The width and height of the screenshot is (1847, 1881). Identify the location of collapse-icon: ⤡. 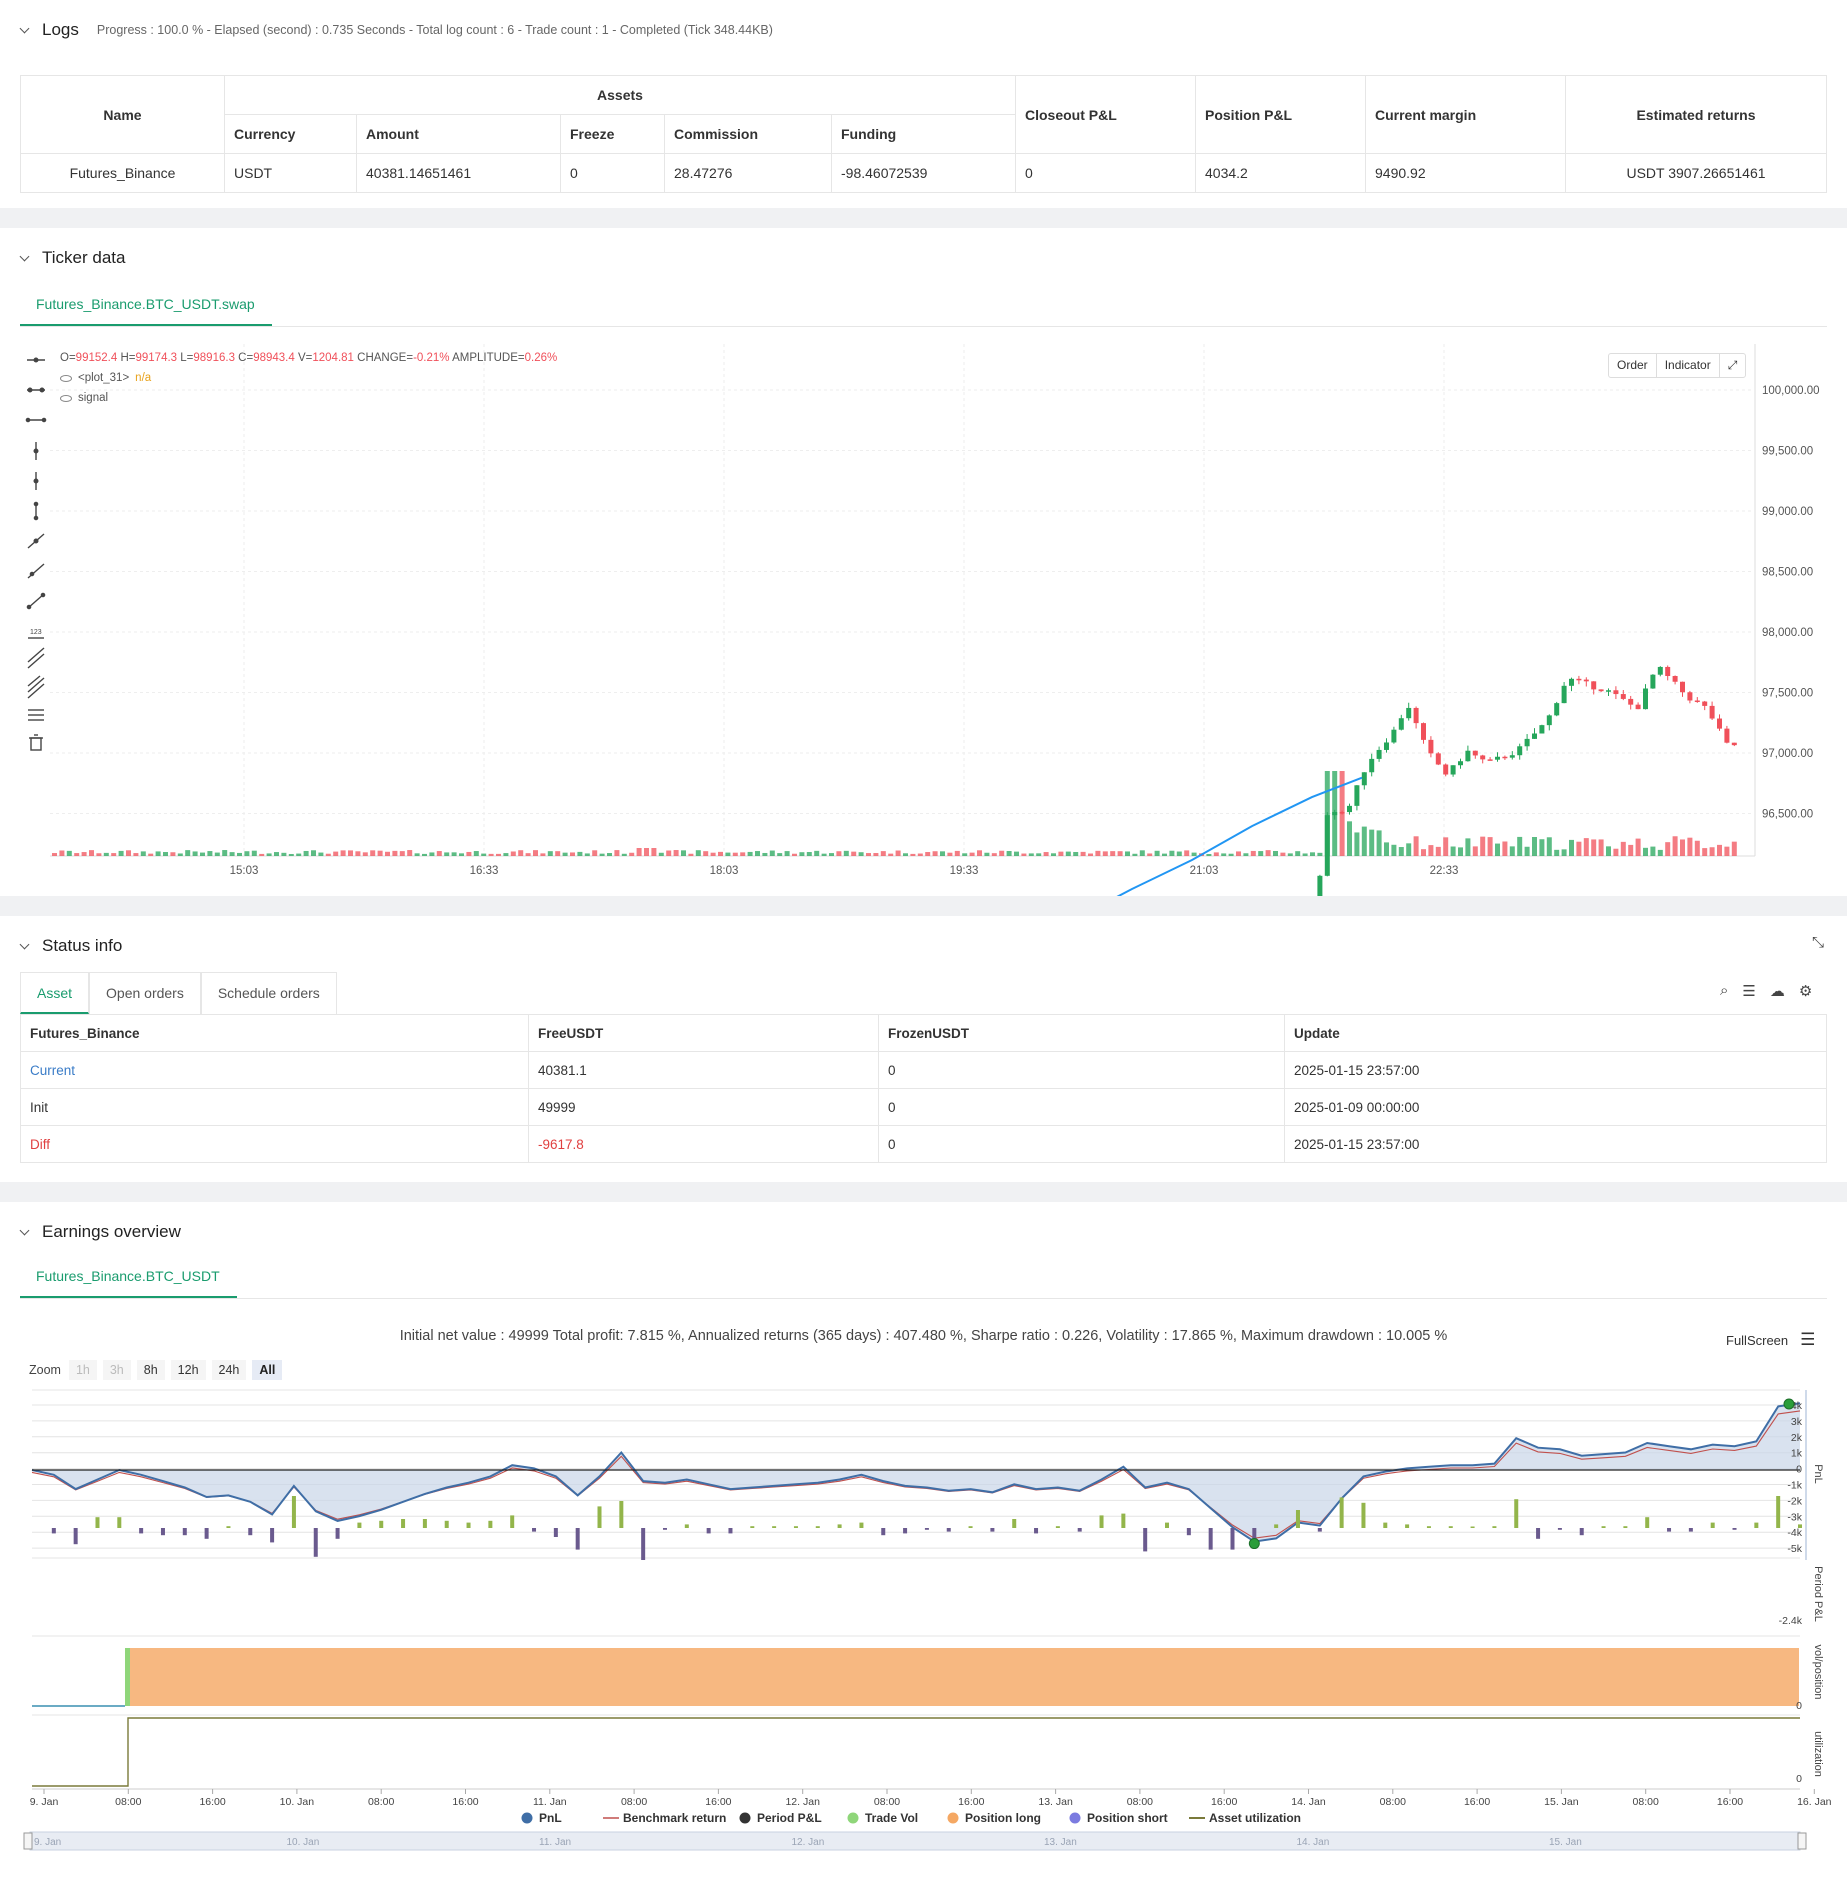
(1818, 942).